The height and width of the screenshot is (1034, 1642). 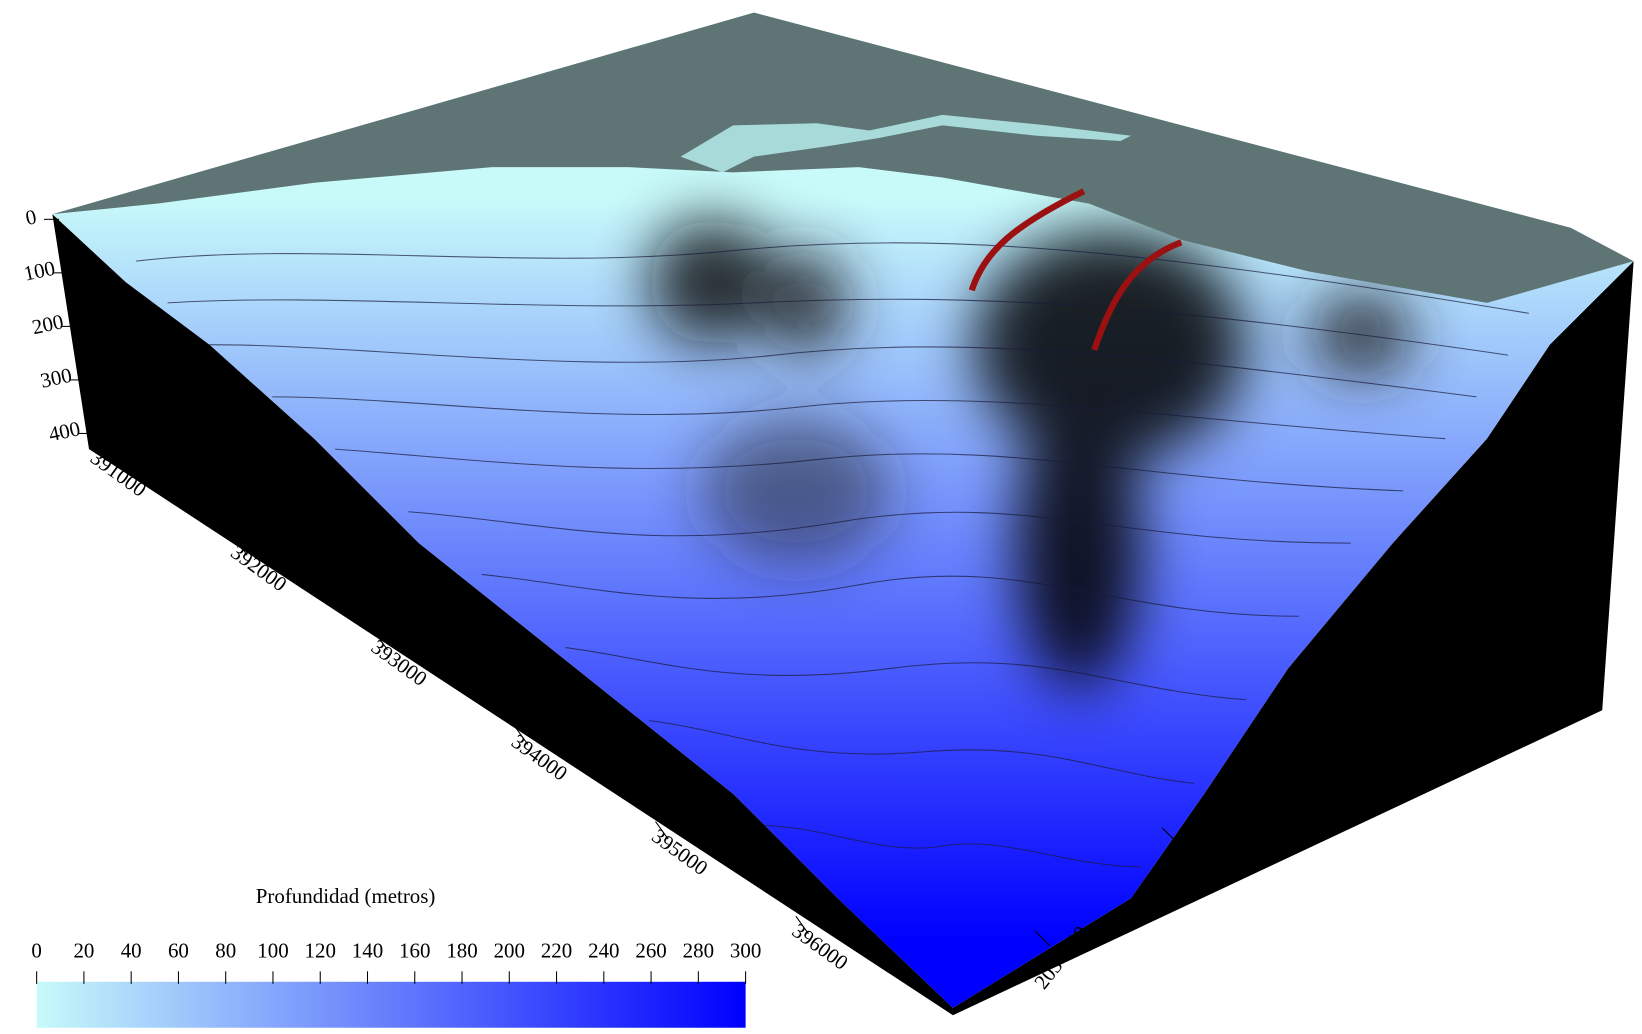 What do you see at coordinates (320, 950) in the screenshot?
I see `colorbar-tick-label: 120` at bounding box center [320, 950].